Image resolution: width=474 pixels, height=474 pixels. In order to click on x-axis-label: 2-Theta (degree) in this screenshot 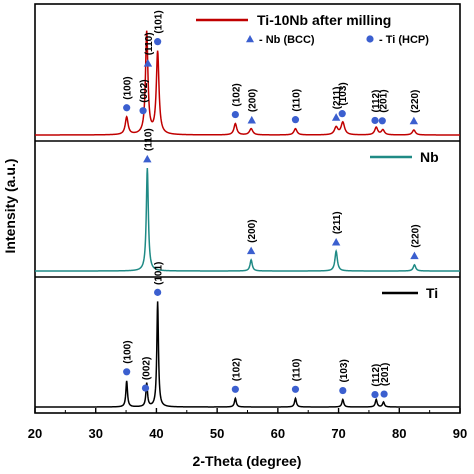, I will do `click(247, 461)`.